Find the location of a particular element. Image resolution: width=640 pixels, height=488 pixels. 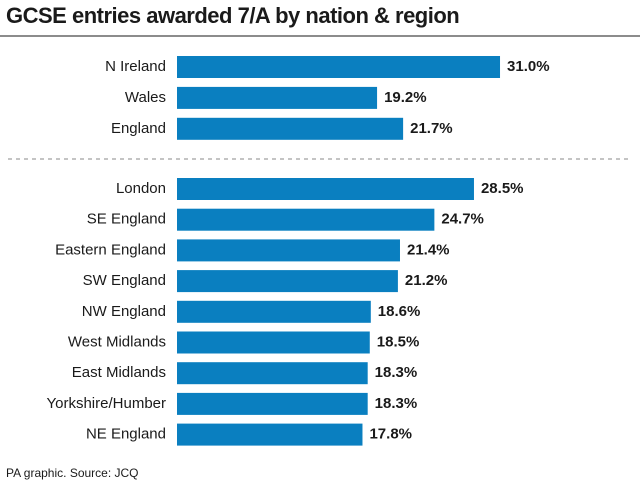

source-note: PA graphic. Source: JCQ is located at coordinates (72, 473).